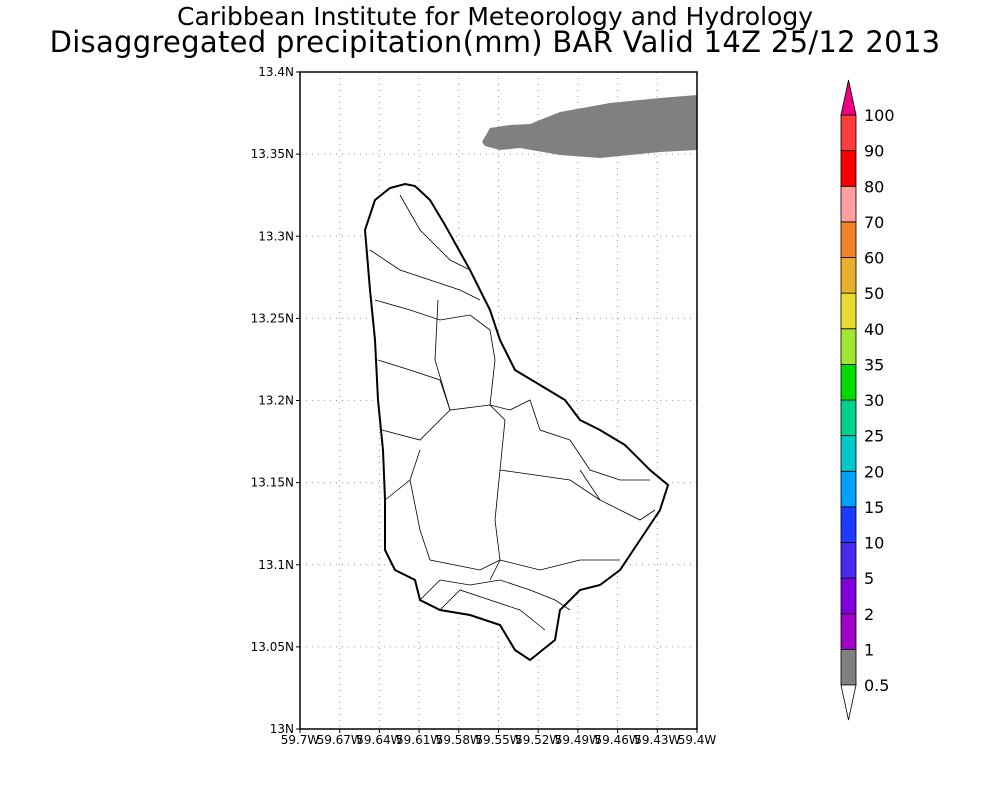 This screenshot has height=800, width=1000. Describe the element at coordinates (300, 740) in the screenshot. I see `lon-tick-label: 59.7W` at that location.